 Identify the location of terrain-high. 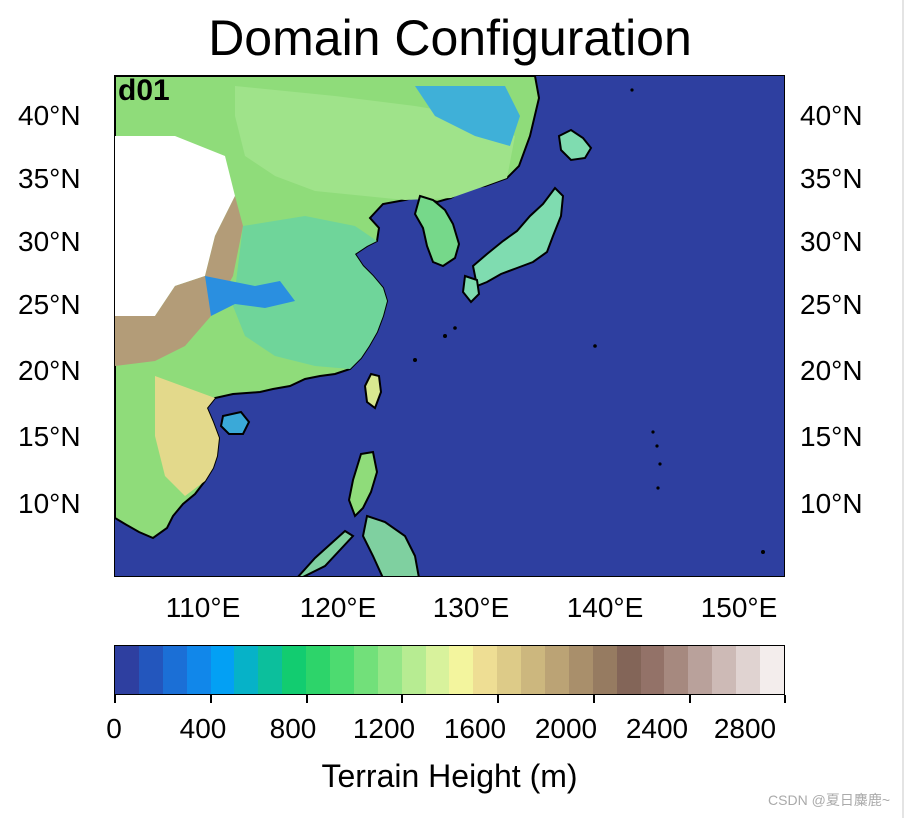
(175, 231).